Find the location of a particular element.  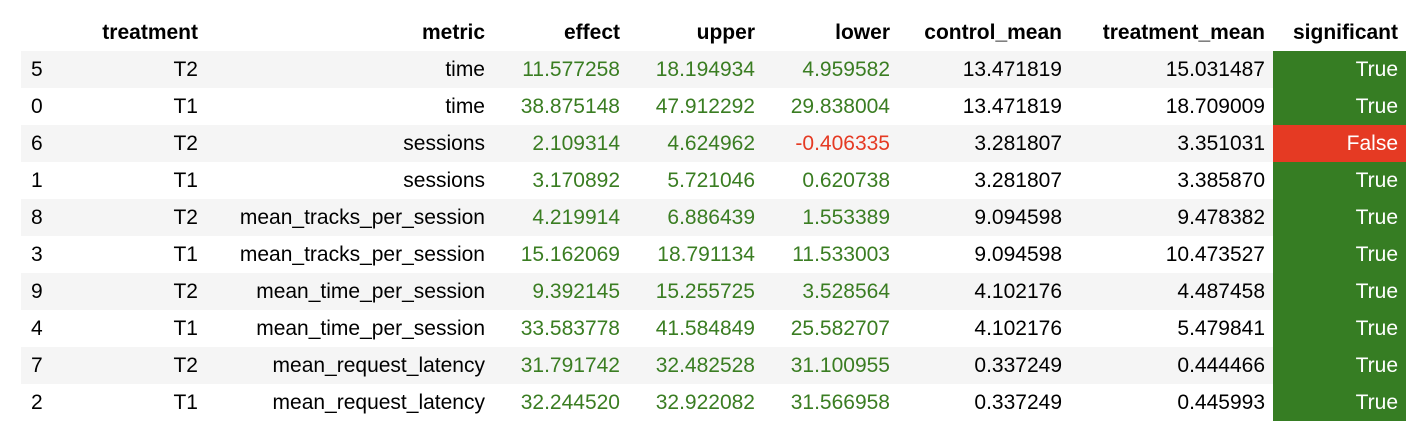

cell-index: 5 is located at coordinates (41, 69).